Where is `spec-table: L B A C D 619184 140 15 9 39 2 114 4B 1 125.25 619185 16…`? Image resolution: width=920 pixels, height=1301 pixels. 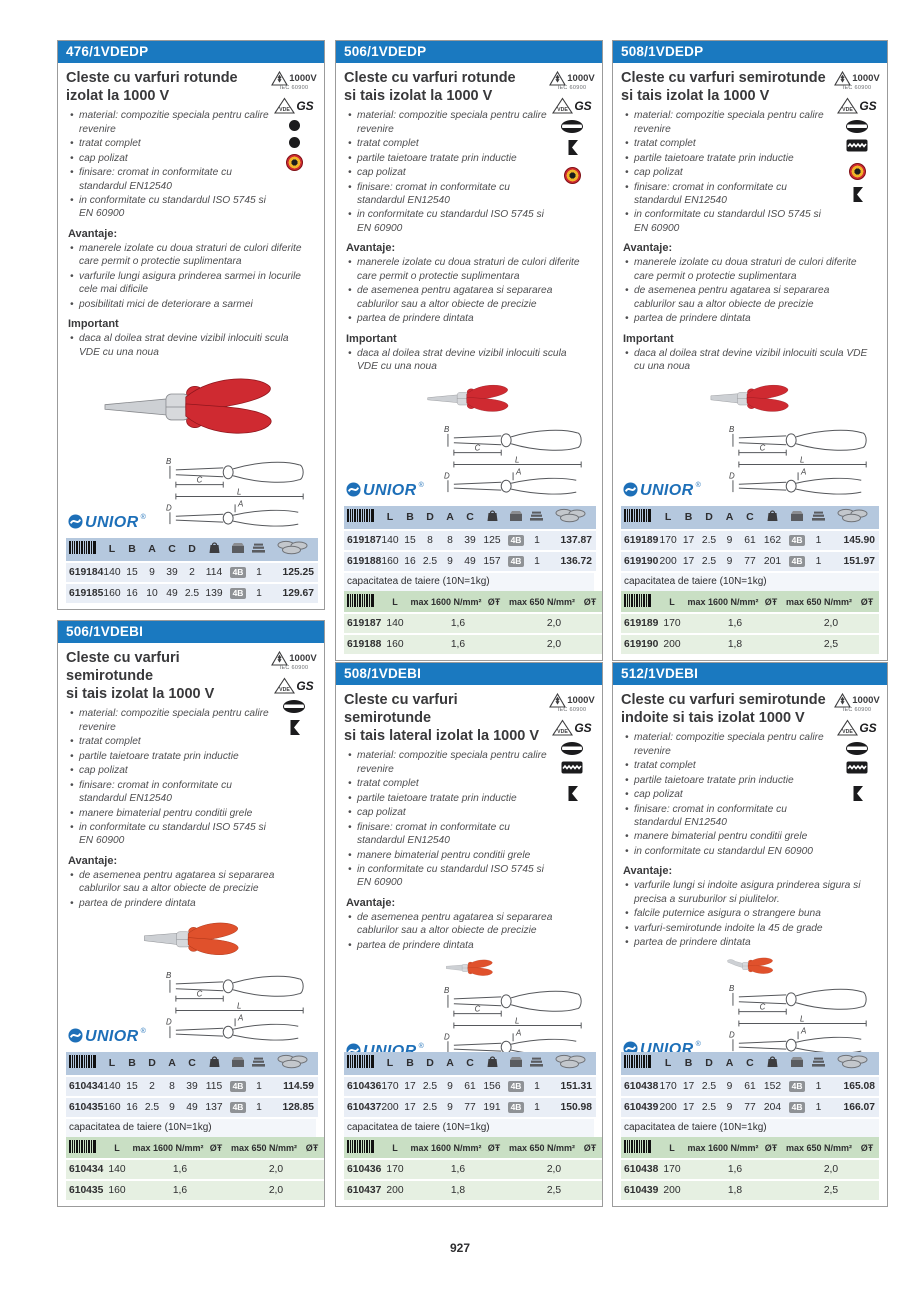 spec-table: L B A C D 619184 140 15 9 39 2 114 4B 1 125.25 619185 16… is located at coordinates (192, 570).